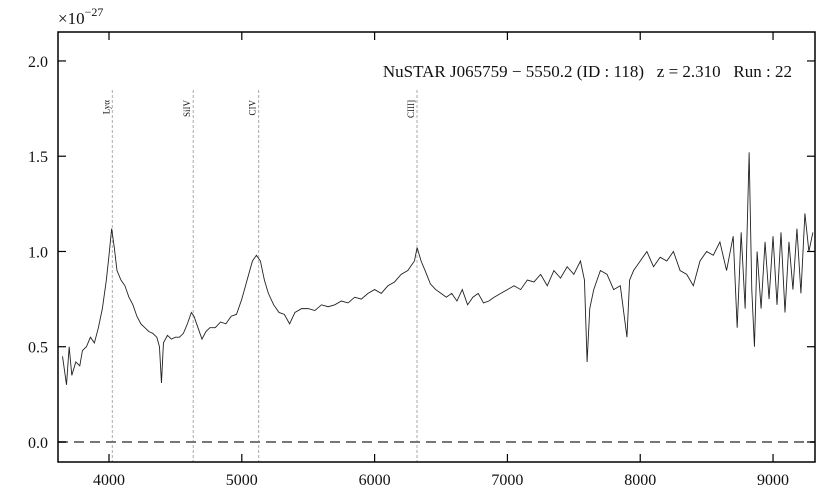  I want to click on emission-line-label: CIV, so click(253, 108).